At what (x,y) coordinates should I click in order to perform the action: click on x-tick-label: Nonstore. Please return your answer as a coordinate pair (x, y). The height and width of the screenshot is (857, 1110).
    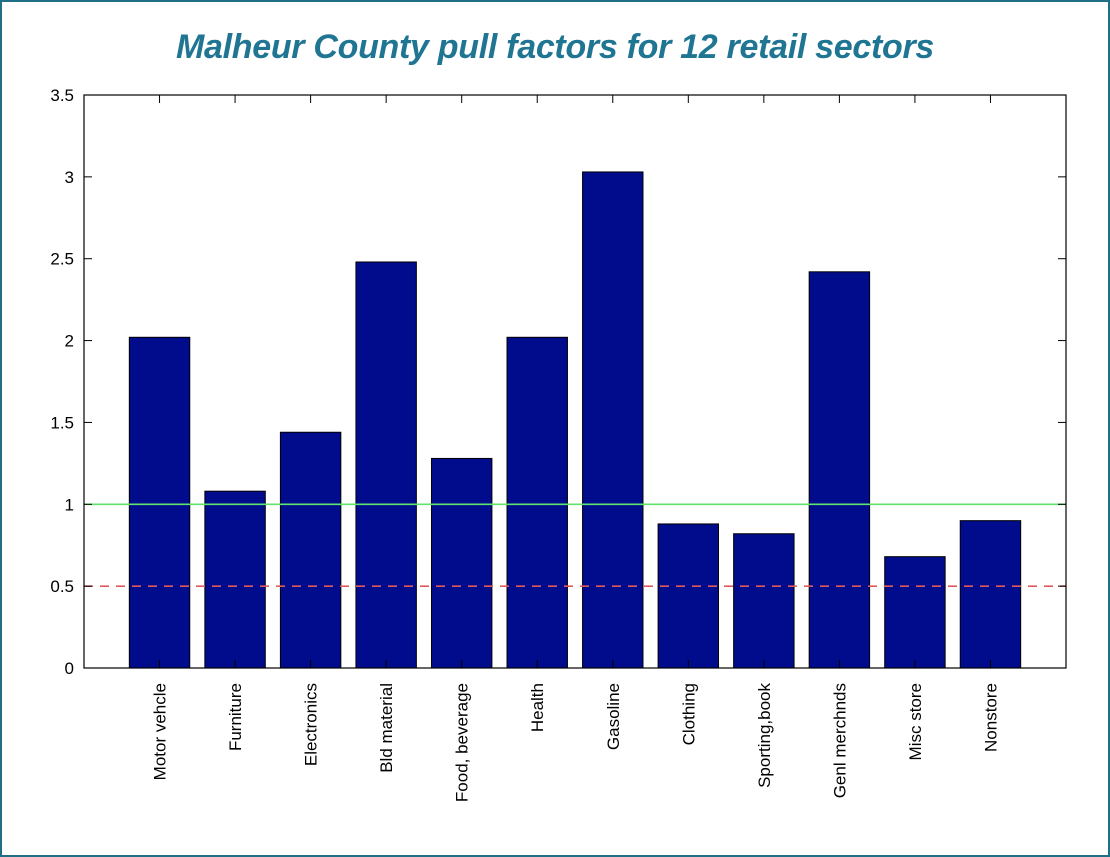
    Looking at the image, I should click on (990, 717).